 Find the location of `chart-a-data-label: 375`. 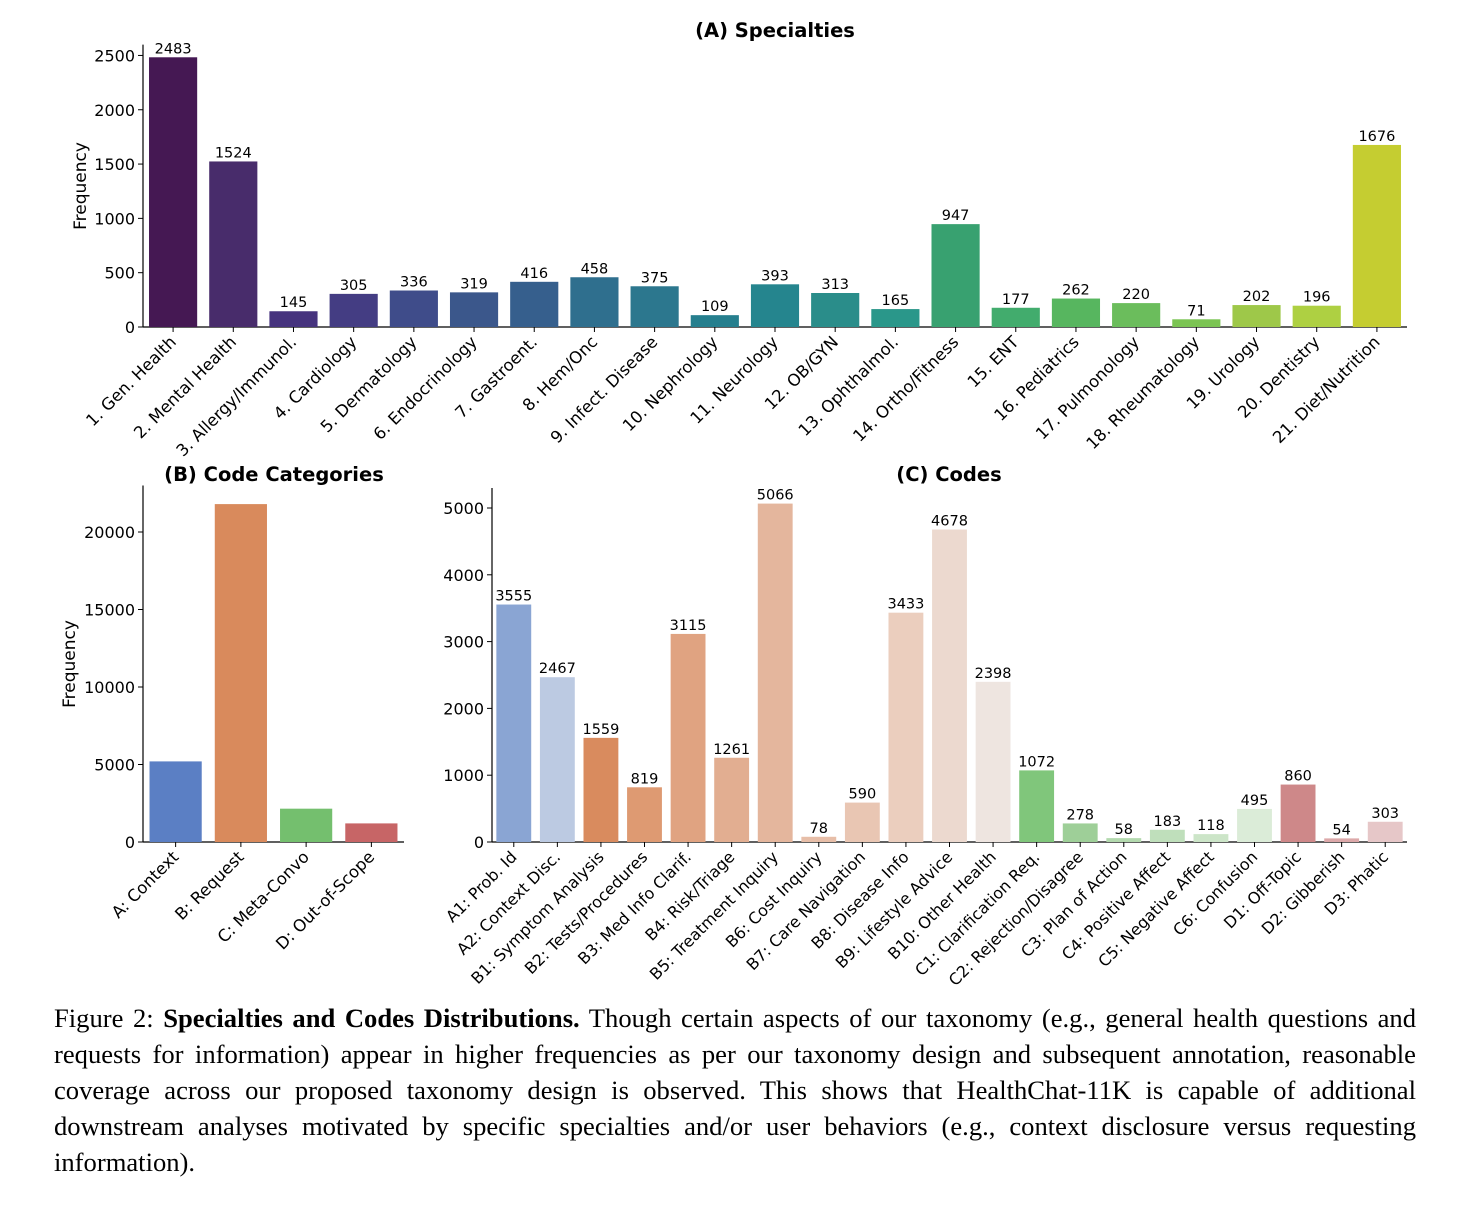

chart-a-data-label: 375 is located at coordinates (655, 278).